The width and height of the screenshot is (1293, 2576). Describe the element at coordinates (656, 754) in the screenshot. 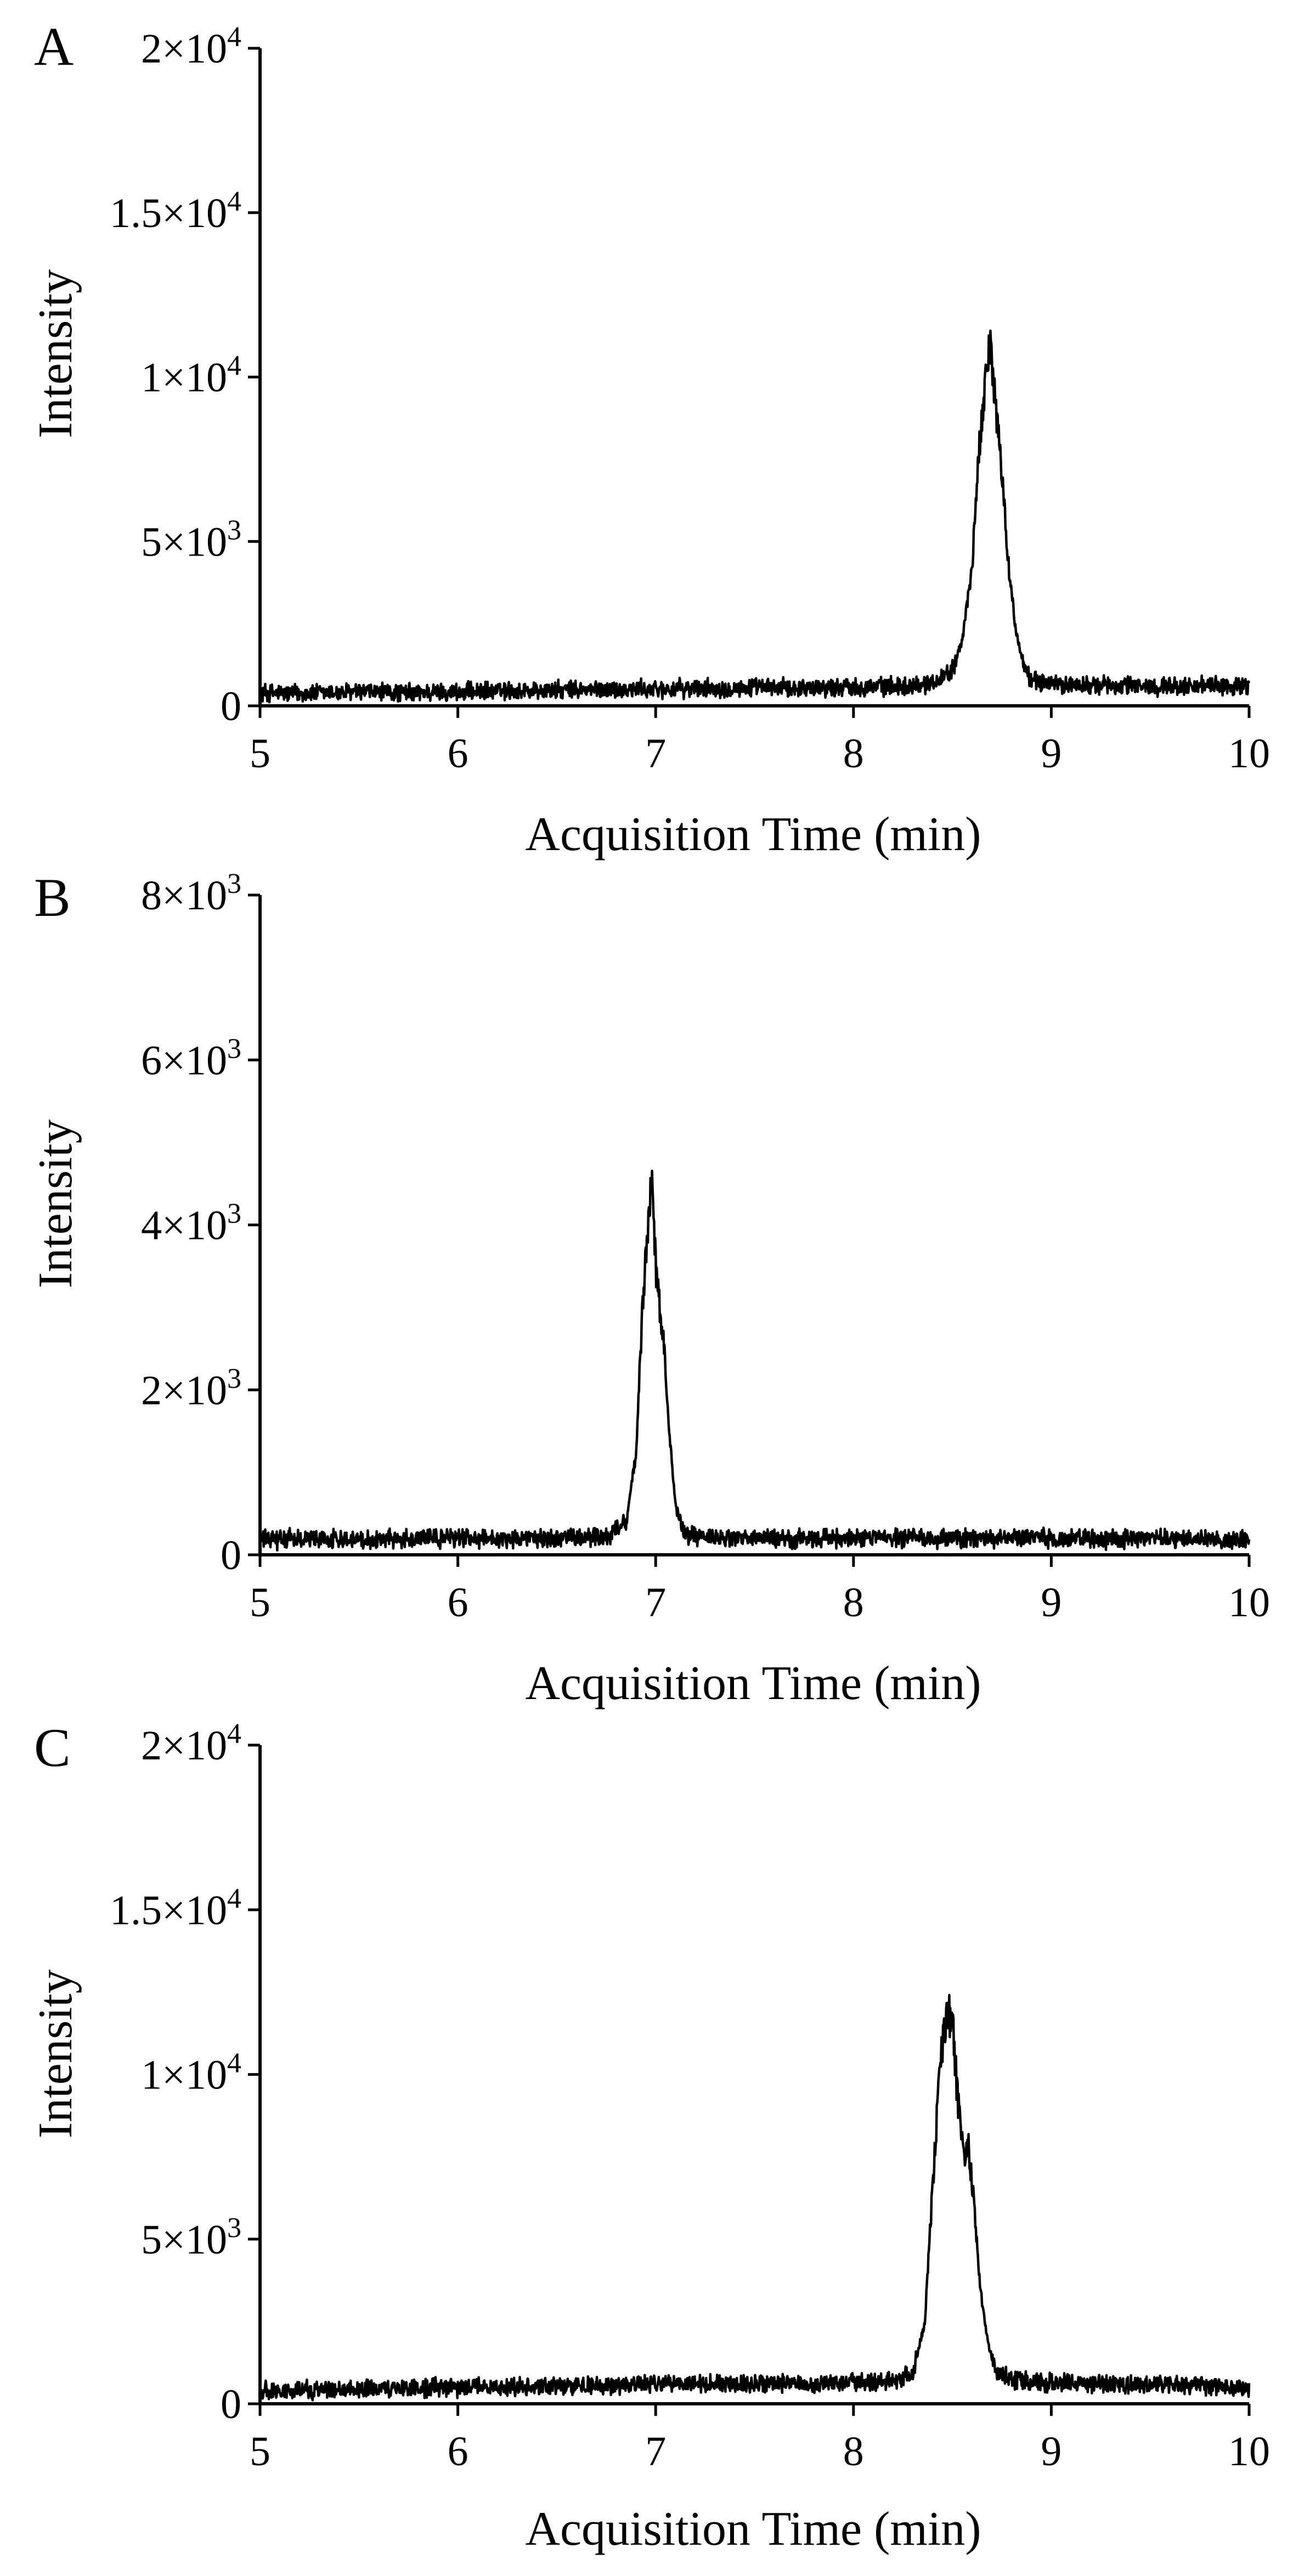

I see `x-tick-label-a-2: 7` at that location.